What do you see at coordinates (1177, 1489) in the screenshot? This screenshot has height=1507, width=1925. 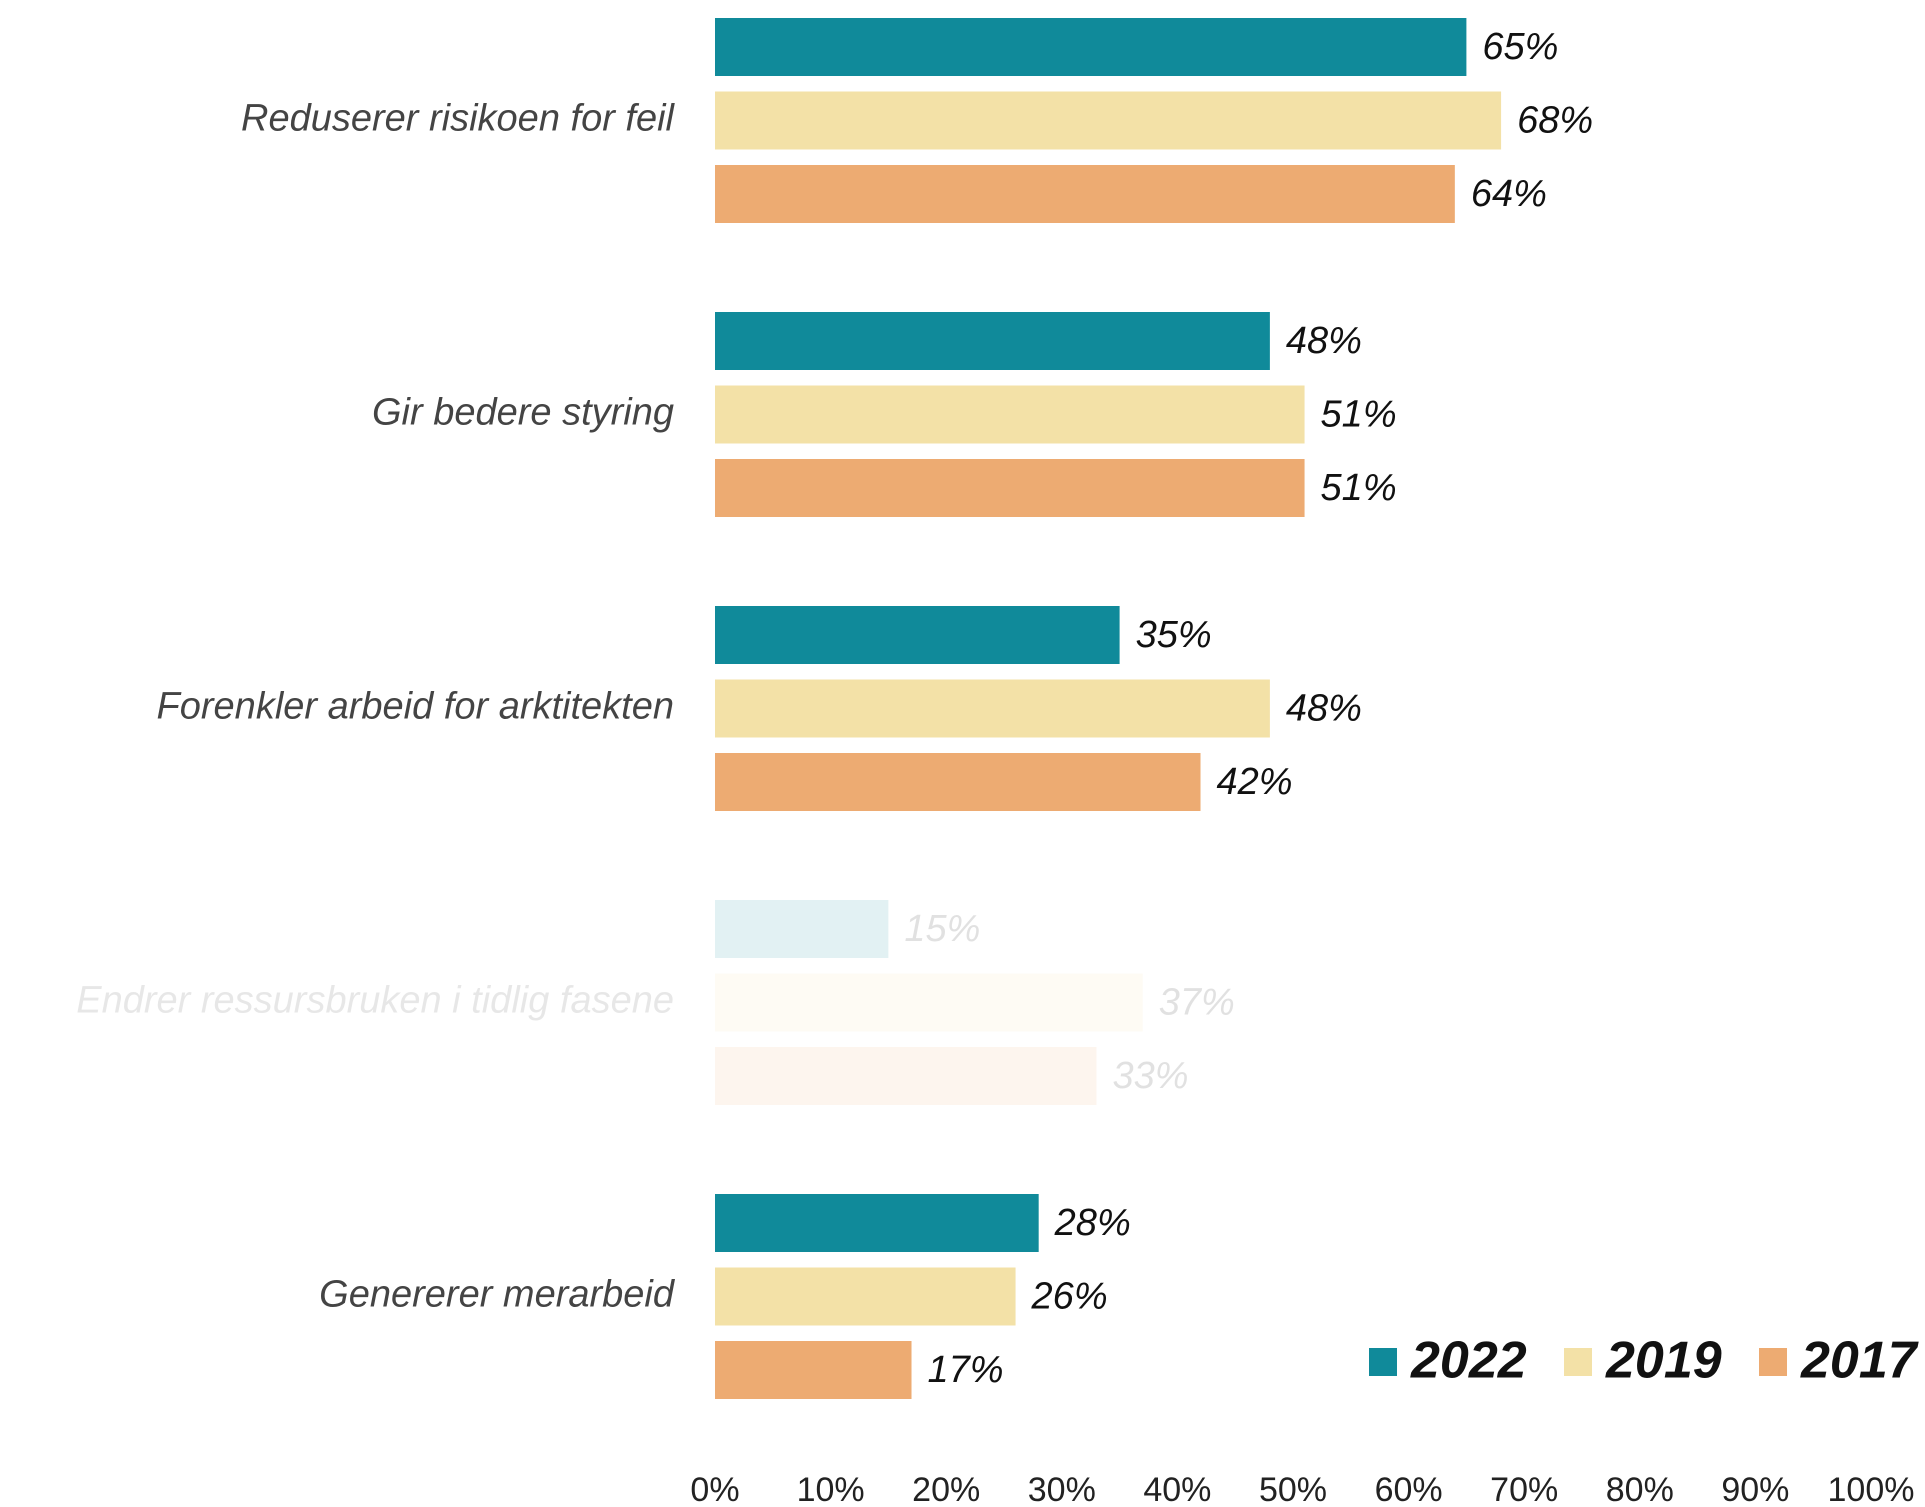 I see `x-tick-label: 40%` at bounding box center [1177, 1489].